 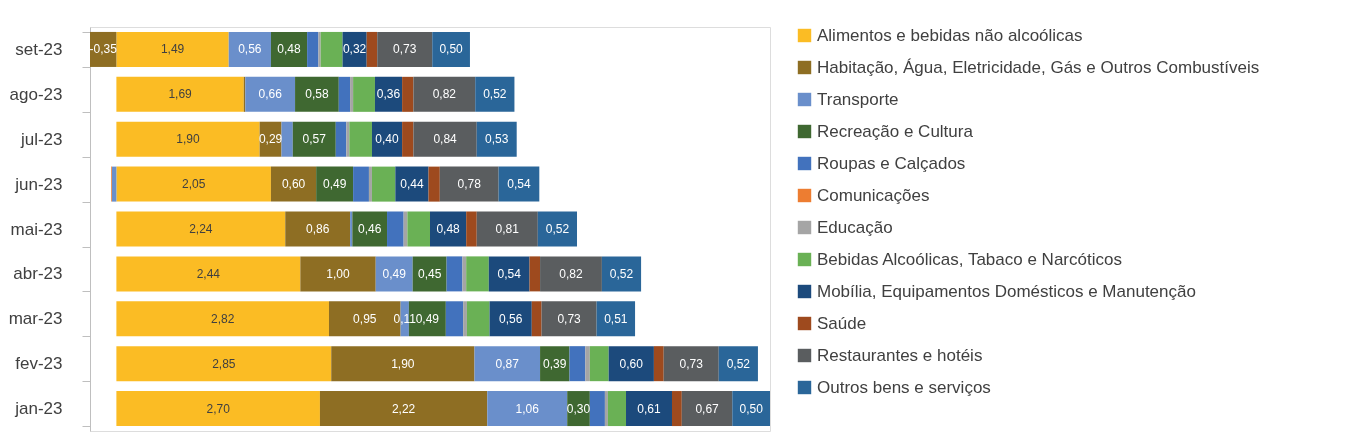 What do you see at coordinates (855, 227) in the screenshot?
I see `legend-label: Educação` at bounding box center [855, 227].